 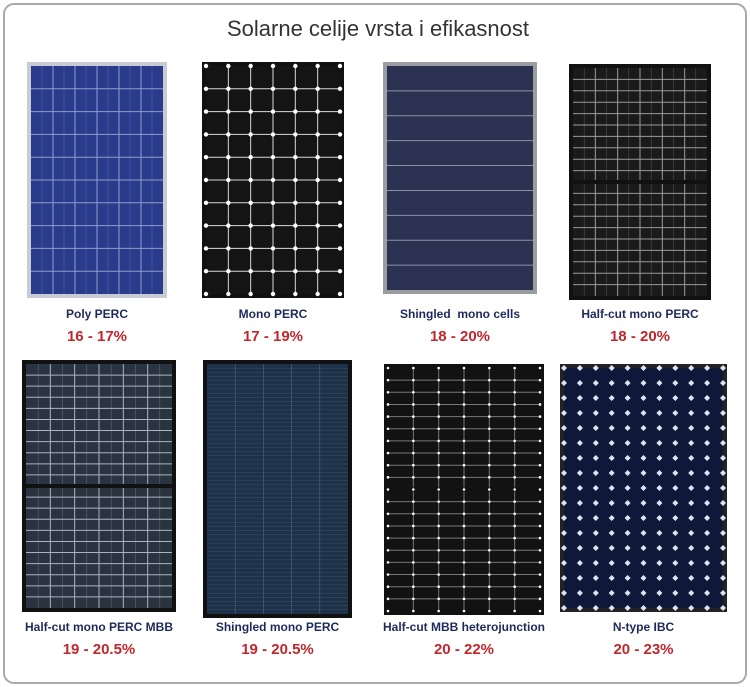 What do you see at coordinates (640, 182) in the screenshot?
I see `split-gap` at bounding box center [640, 182].